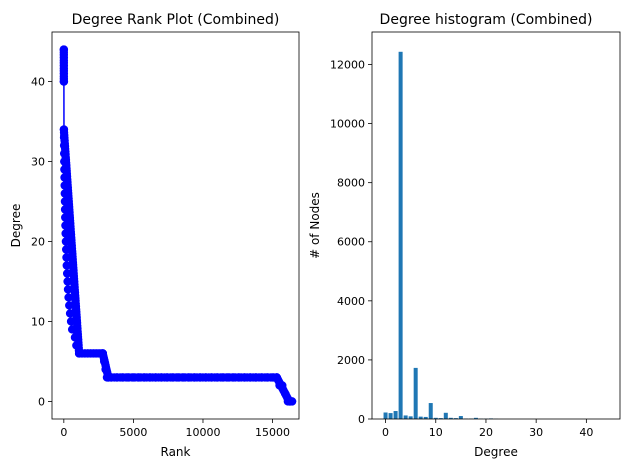 This screenshot has width=637, height=470. Describe the element at coordinates (176, 452) in the screenshot. I see `rank-chart-x-label: Rank` at that location.